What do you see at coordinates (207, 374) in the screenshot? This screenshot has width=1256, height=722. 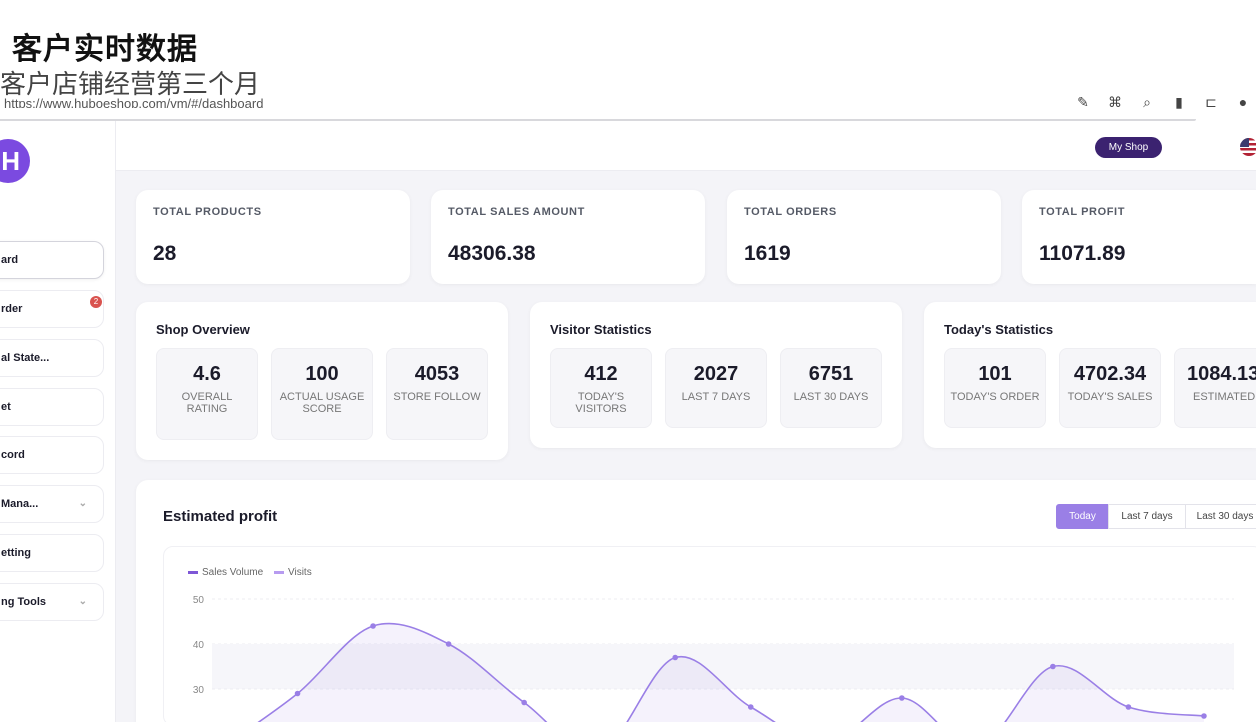 I see `metric-value: 4.6` at bounding box center [207, 374].